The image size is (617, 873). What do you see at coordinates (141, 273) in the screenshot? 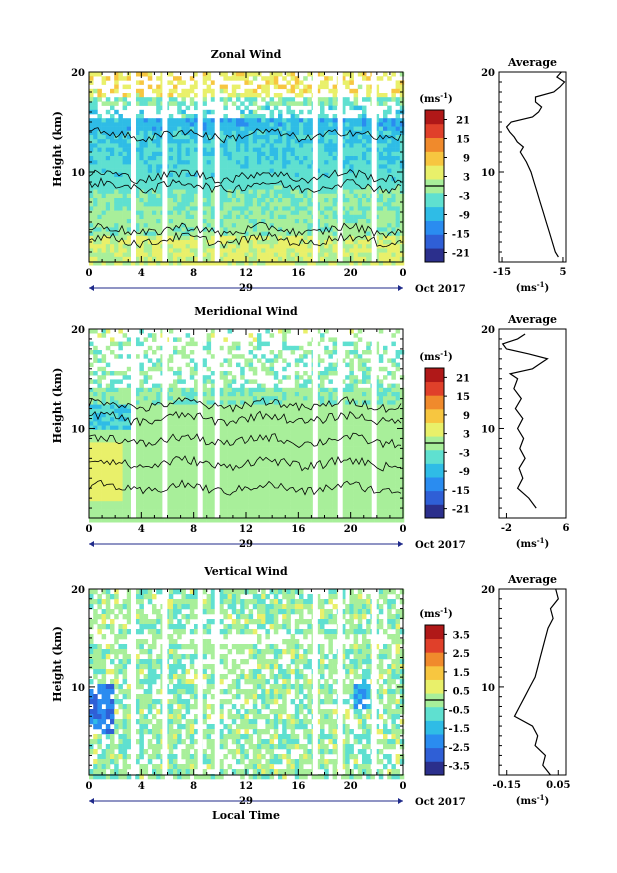
I see `x-tick-label: 4` at bounding box center [141, 273].